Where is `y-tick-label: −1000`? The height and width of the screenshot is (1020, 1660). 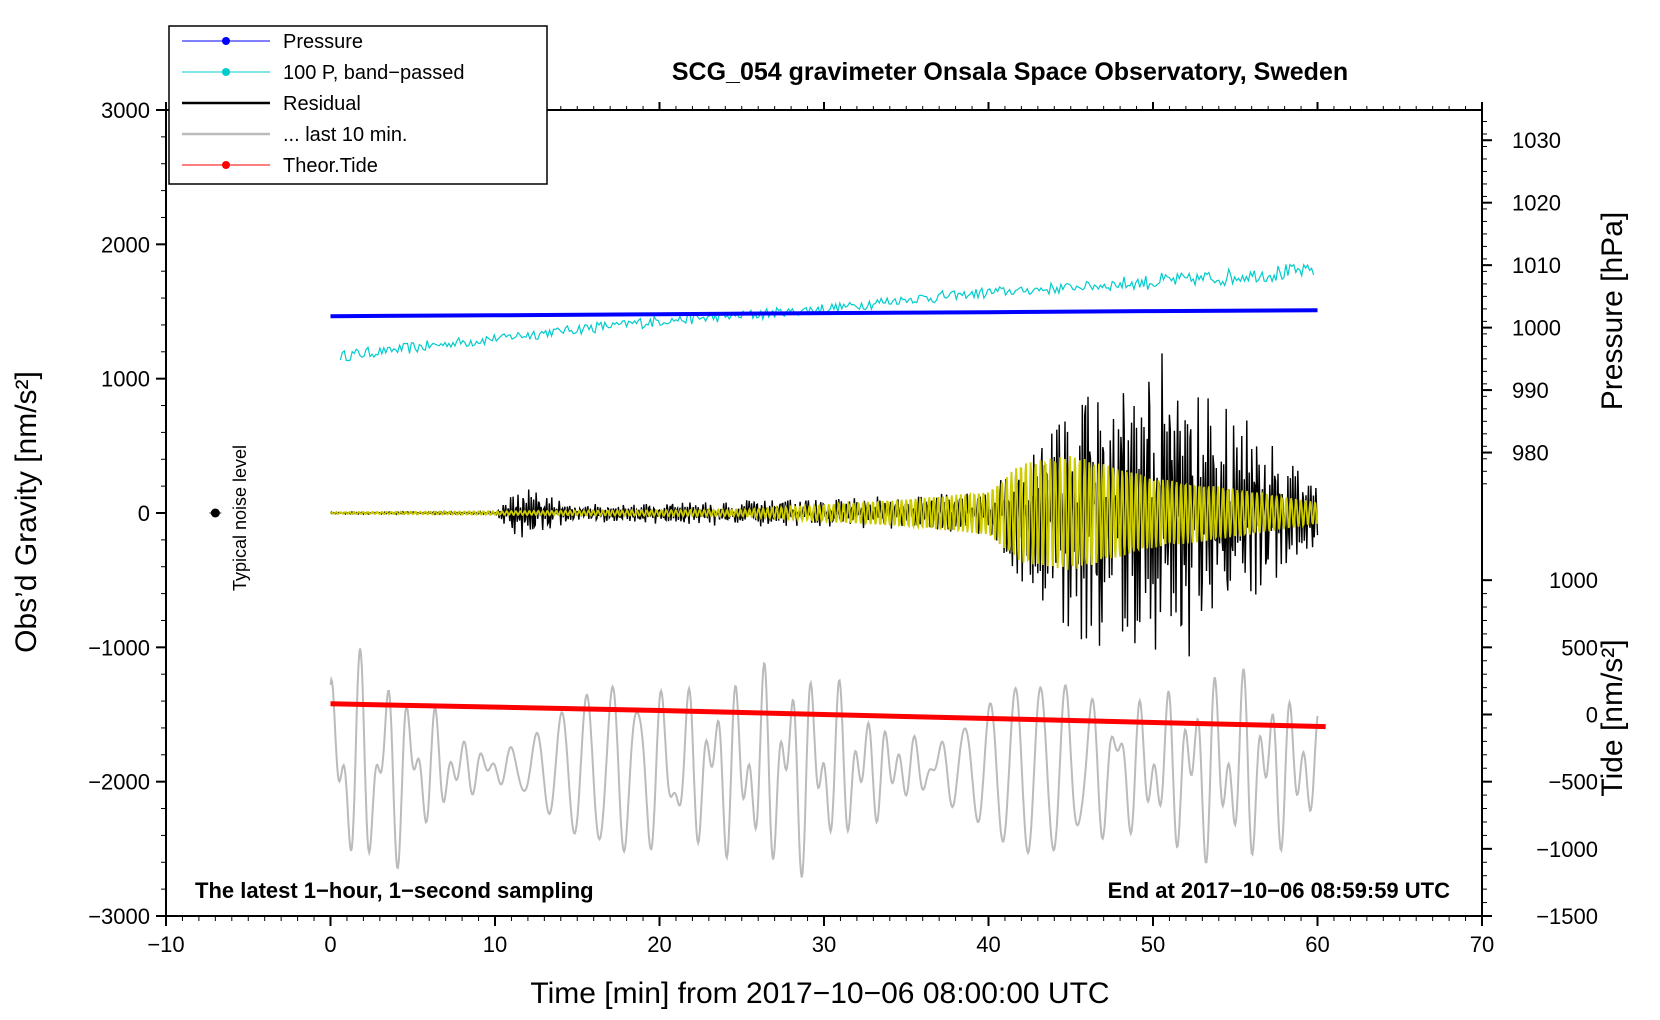 y-tick-label: −1000 is located at coordinates (119, 647).